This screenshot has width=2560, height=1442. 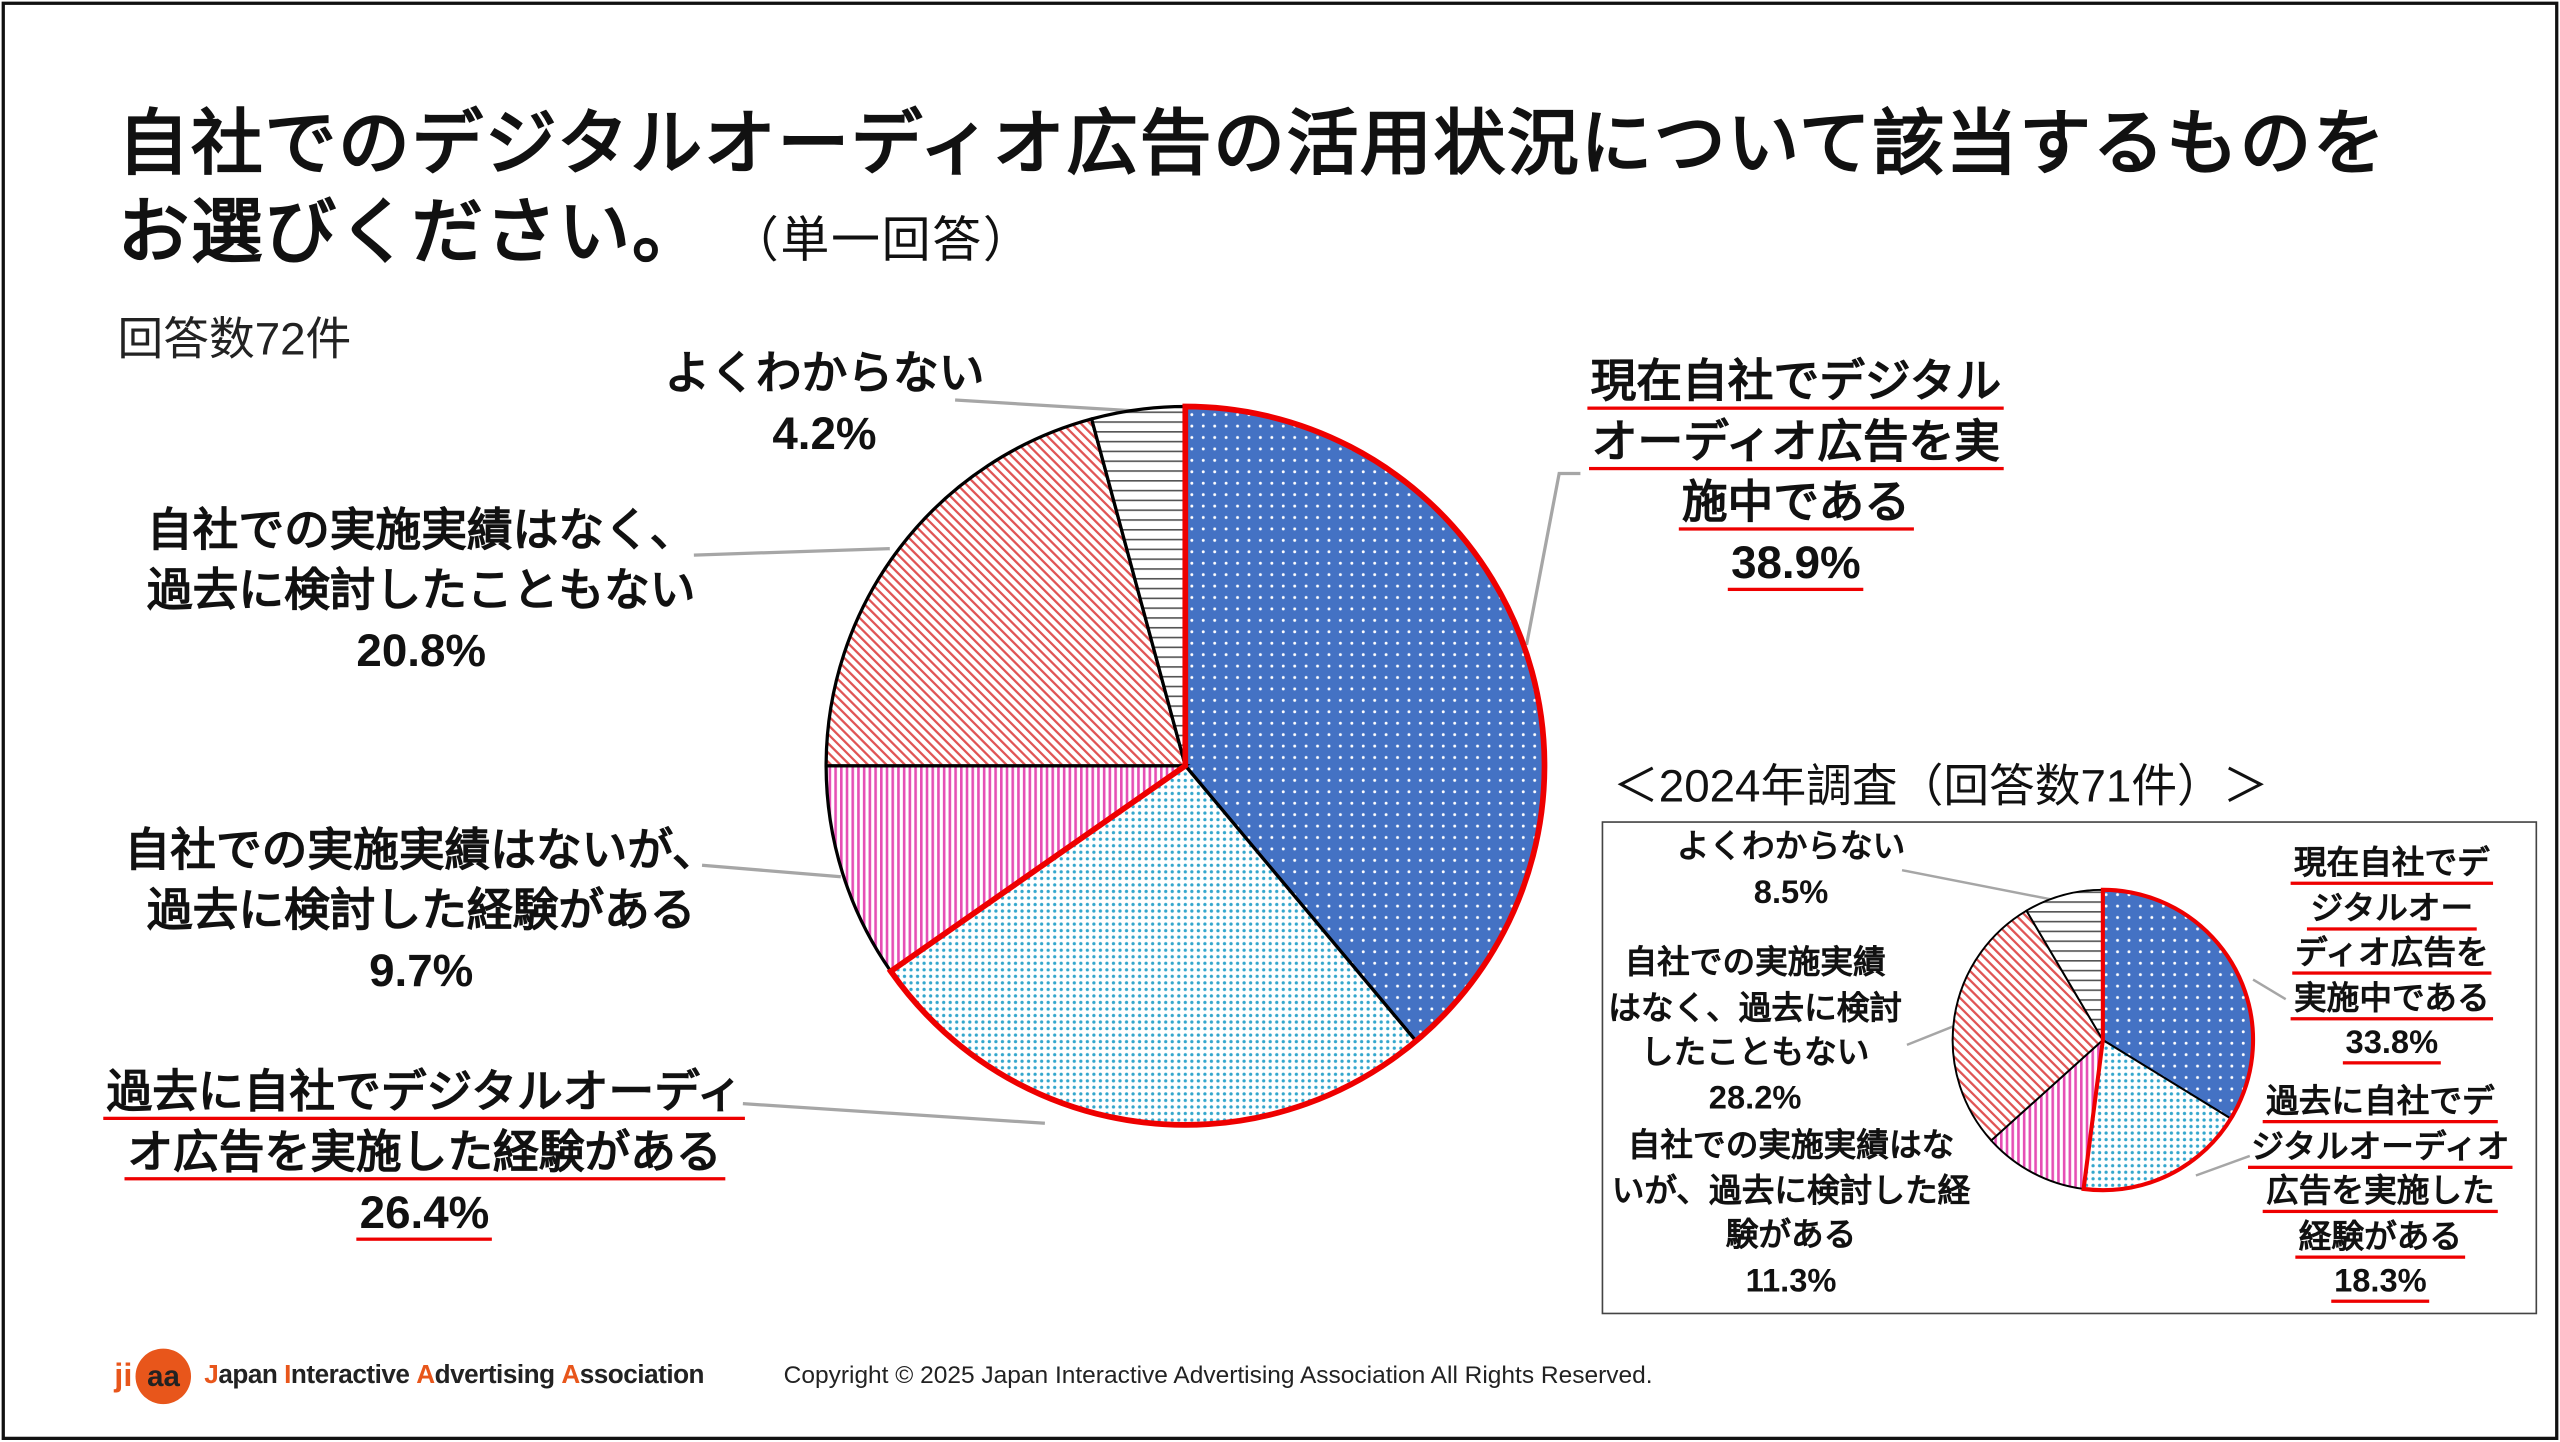 I want to click on logo-circle: aa, so click(x=163, y=1376).